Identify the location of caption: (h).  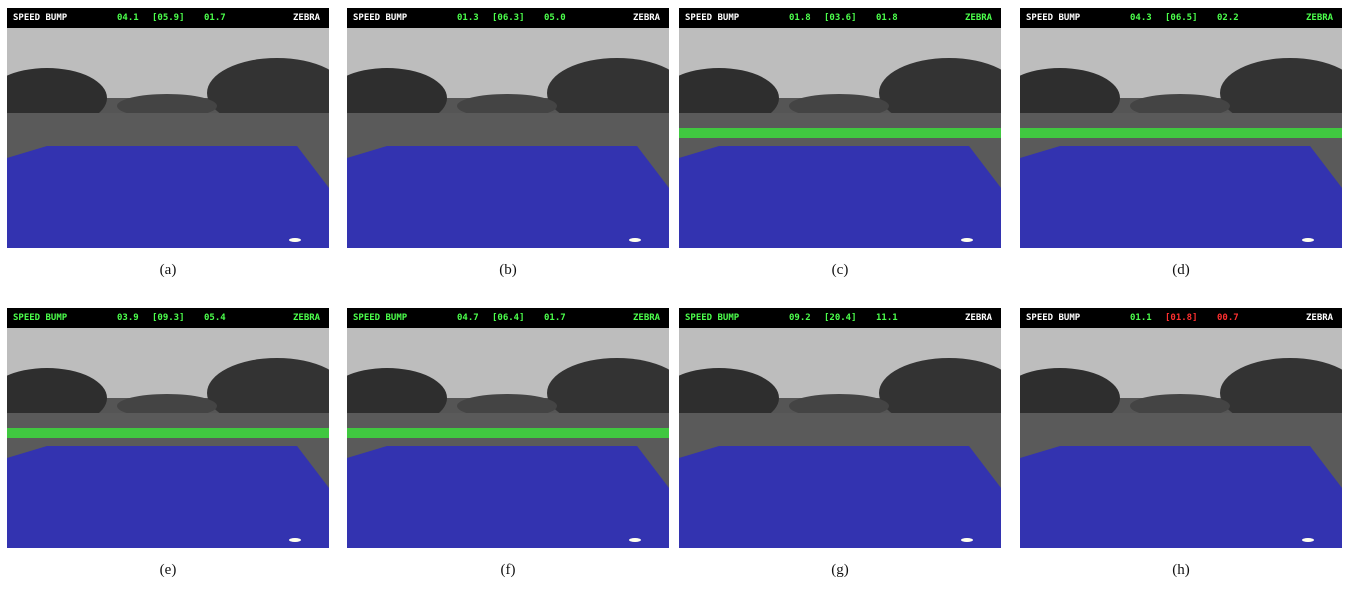
(1181, 570).